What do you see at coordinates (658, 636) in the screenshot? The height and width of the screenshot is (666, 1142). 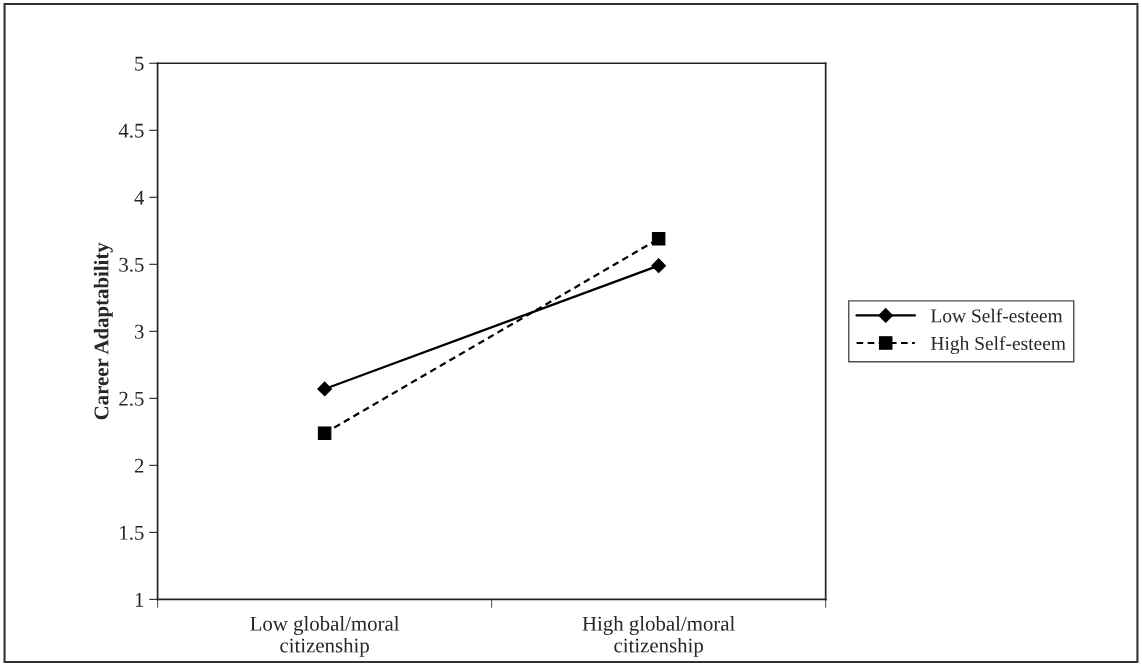 I see `x-tick-label: High global/moral citizenship` at bounding box center [658, 636].